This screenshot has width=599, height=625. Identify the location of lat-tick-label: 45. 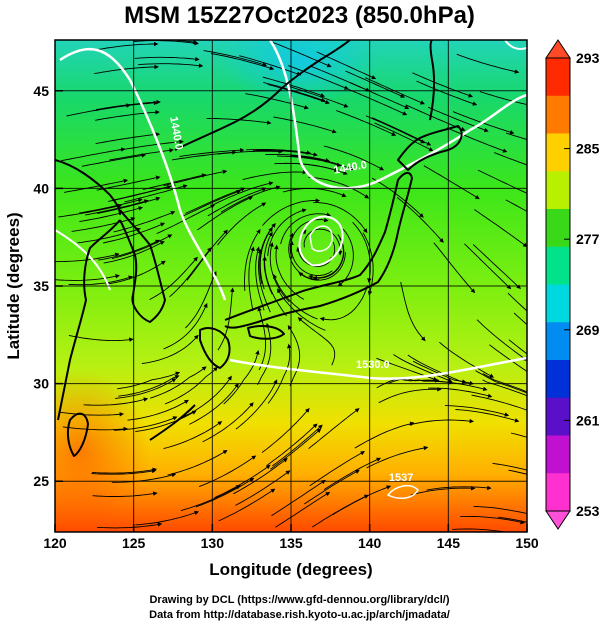
(41, 91).